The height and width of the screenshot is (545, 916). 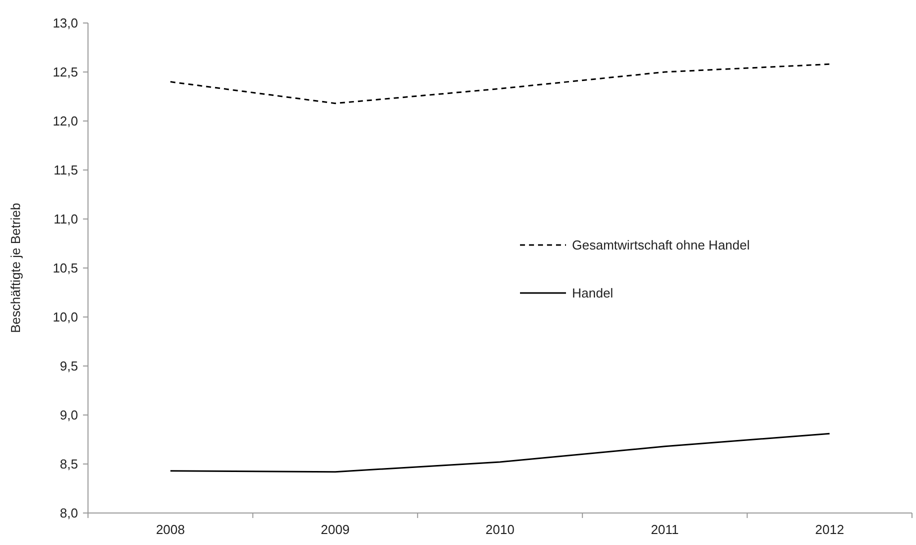 I want to click on y-tick-label: 8,0, so click(x=69, y=513).